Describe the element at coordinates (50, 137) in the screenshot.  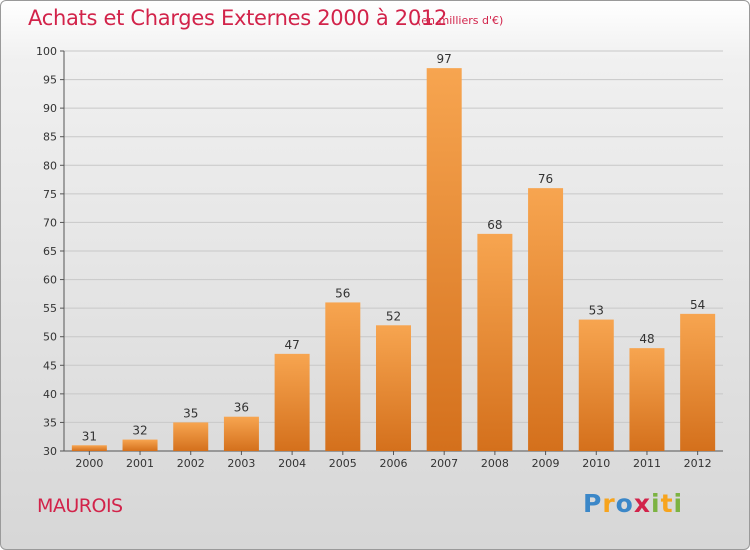
I see `y-tick-label: 85` at that location.